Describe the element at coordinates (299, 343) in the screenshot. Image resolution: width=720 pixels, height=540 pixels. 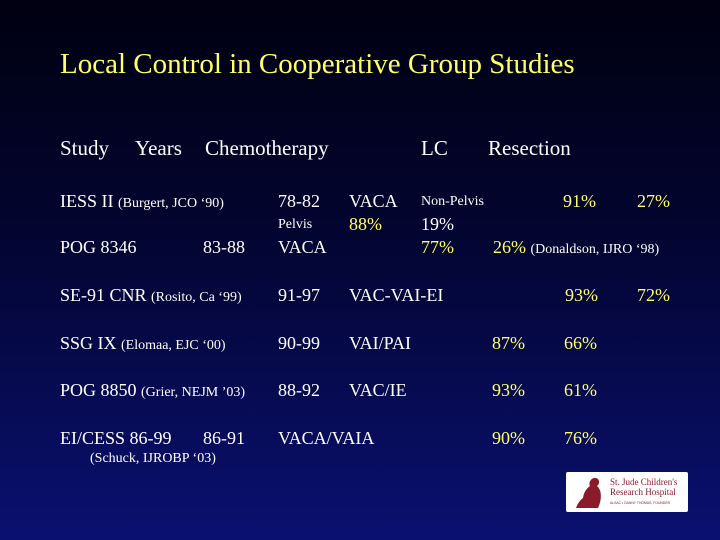
I see `ssg-years: 90-99` at that location.